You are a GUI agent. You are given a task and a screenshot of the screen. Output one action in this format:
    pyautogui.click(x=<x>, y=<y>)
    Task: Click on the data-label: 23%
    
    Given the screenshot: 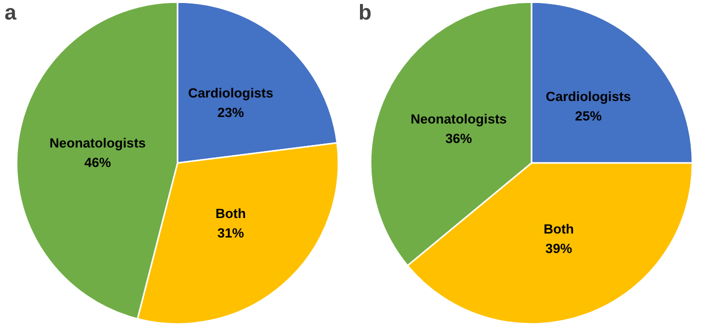 What is the action you would take?
    pyautogui.click(x=230, y=112)
    